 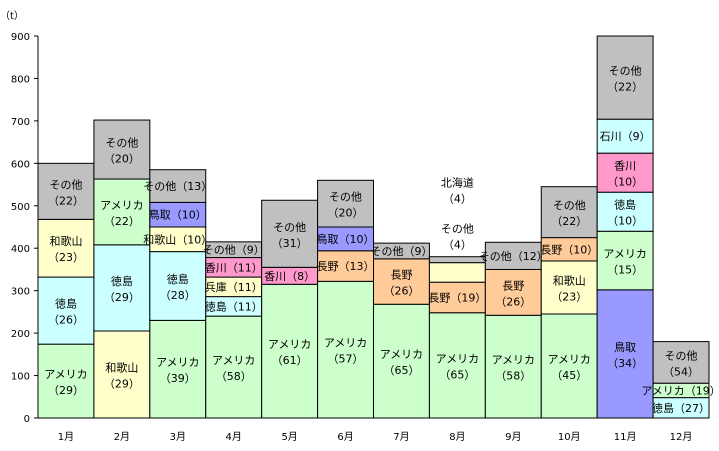 I want to click on segment-label: 徳島 （10）, so click(x=625, y=213).